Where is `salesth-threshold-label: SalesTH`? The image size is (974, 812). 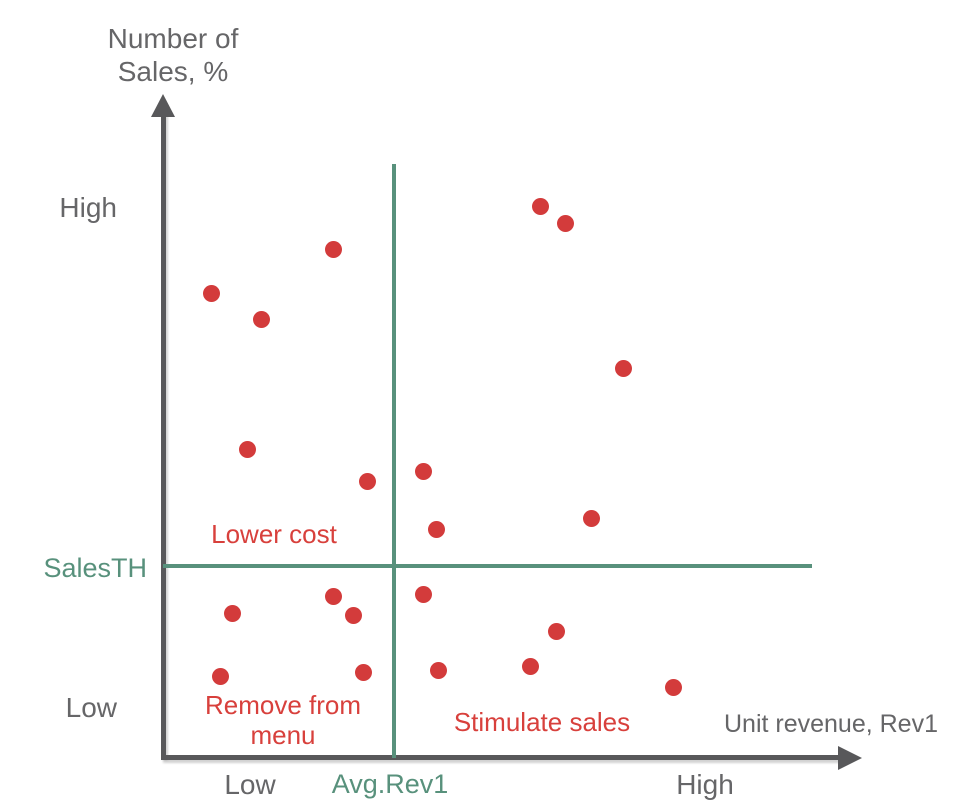 salesth-threshold-label: SalesTH is located at coordinates (95, 568).